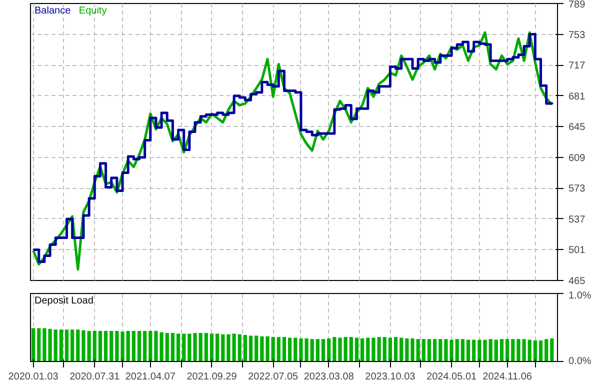  I want to click on chart-title: Deposit Load, so click(64, 301).